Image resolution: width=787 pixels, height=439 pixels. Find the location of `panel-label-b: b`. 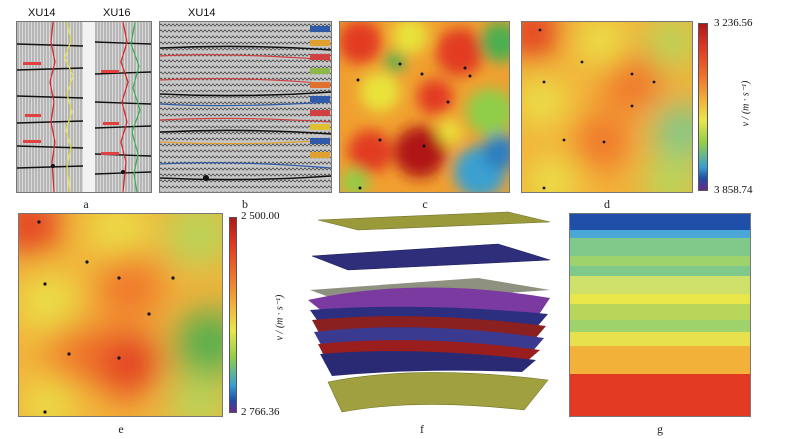

panel-label-b: b is located at coordinates (245, 204).